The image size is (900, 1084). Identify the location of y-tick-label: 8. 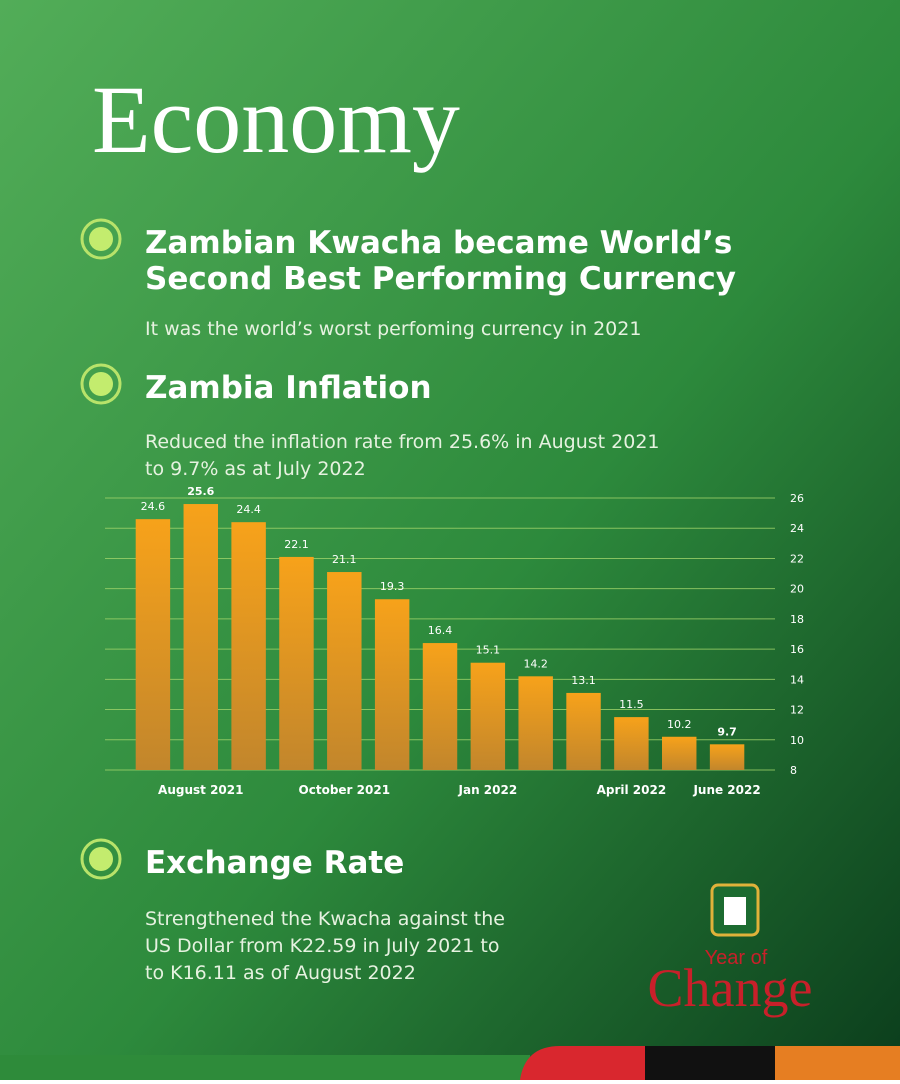
(793, 770).